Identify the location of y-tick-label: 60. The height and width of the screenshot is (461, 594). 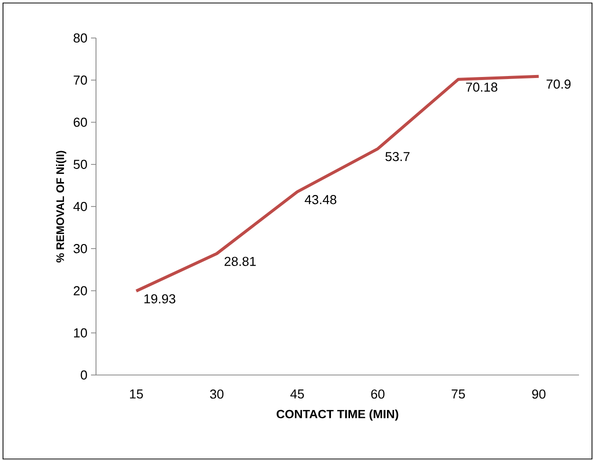
(80, 122).